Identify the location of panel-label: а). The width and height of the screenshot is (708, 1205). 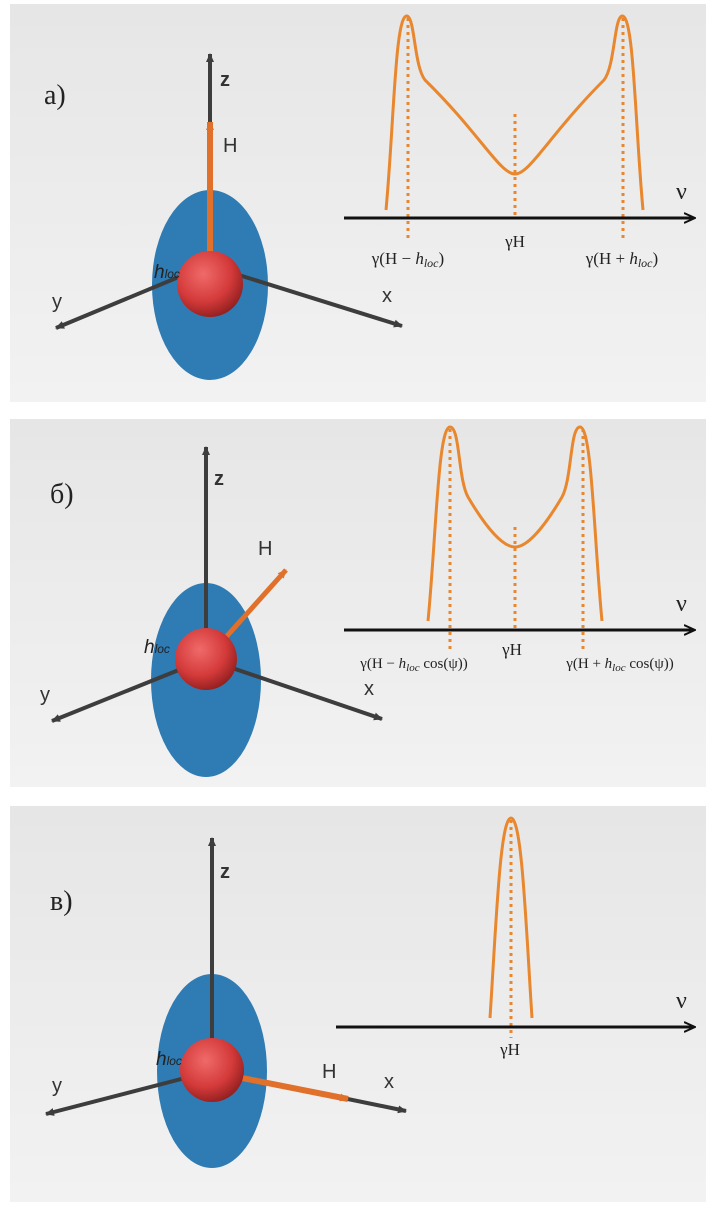
(55, 95).